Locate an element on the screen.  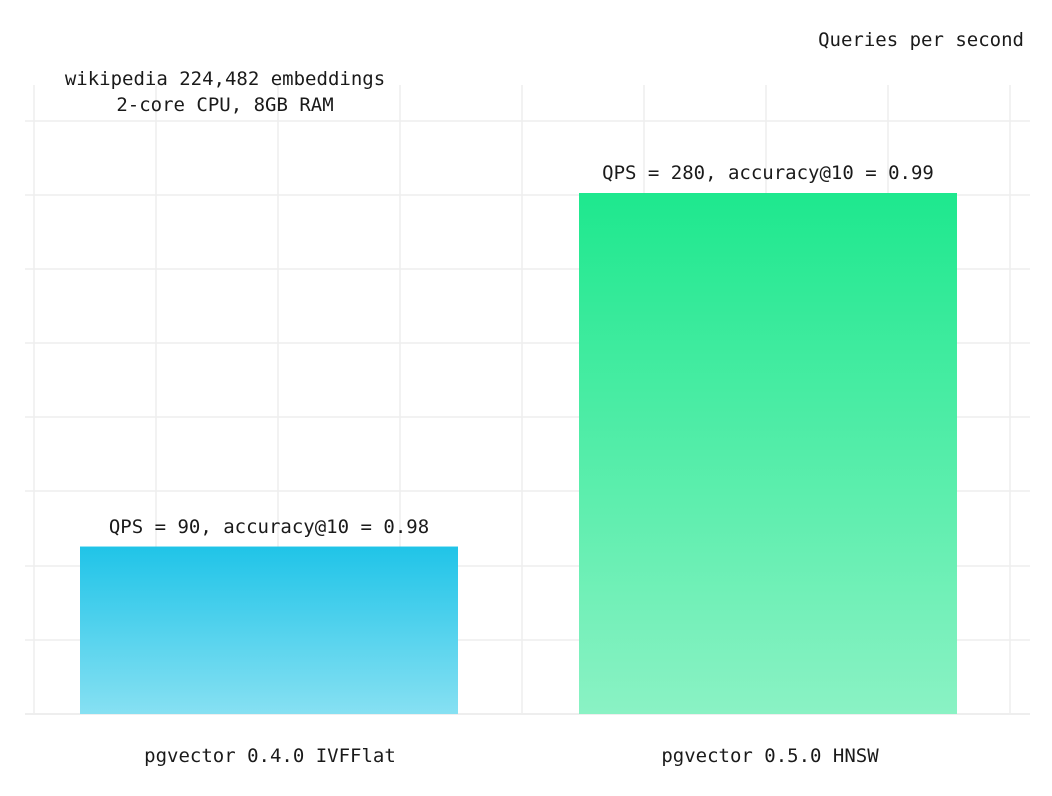
bar-data-label: QPS = 90, accuracy@10 = 0.98 is located at coordinates (269, 527).